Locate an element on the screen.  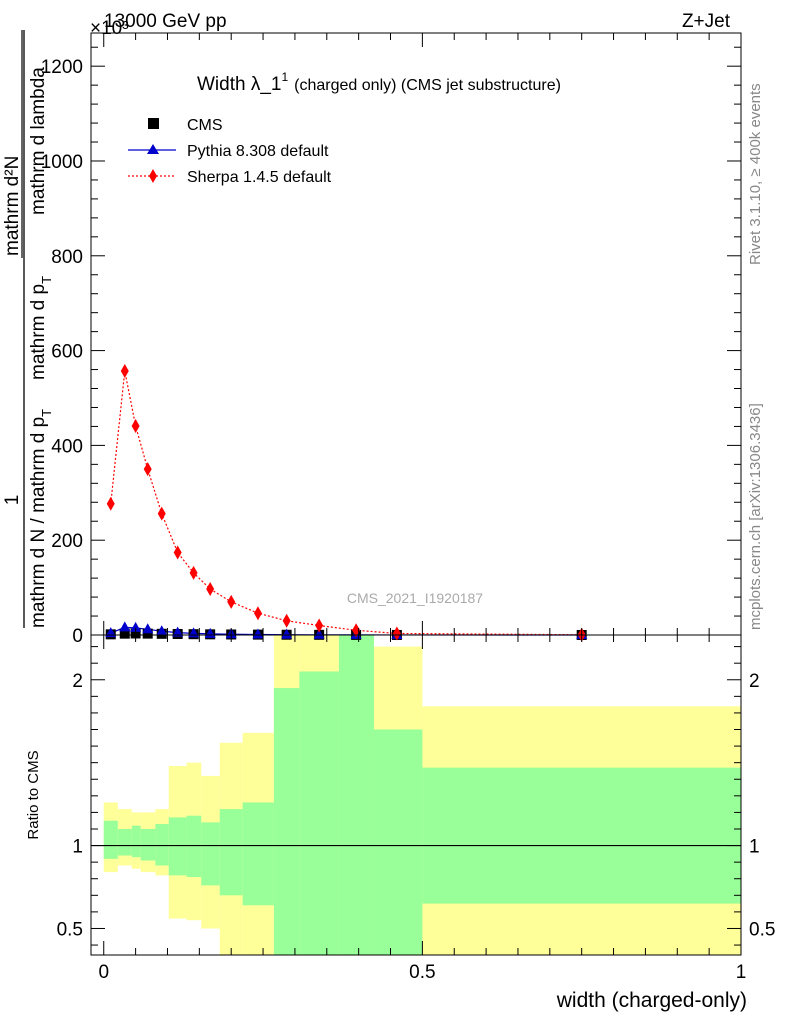
exponent-label: ×10³ is located at coordinates (109, 28).